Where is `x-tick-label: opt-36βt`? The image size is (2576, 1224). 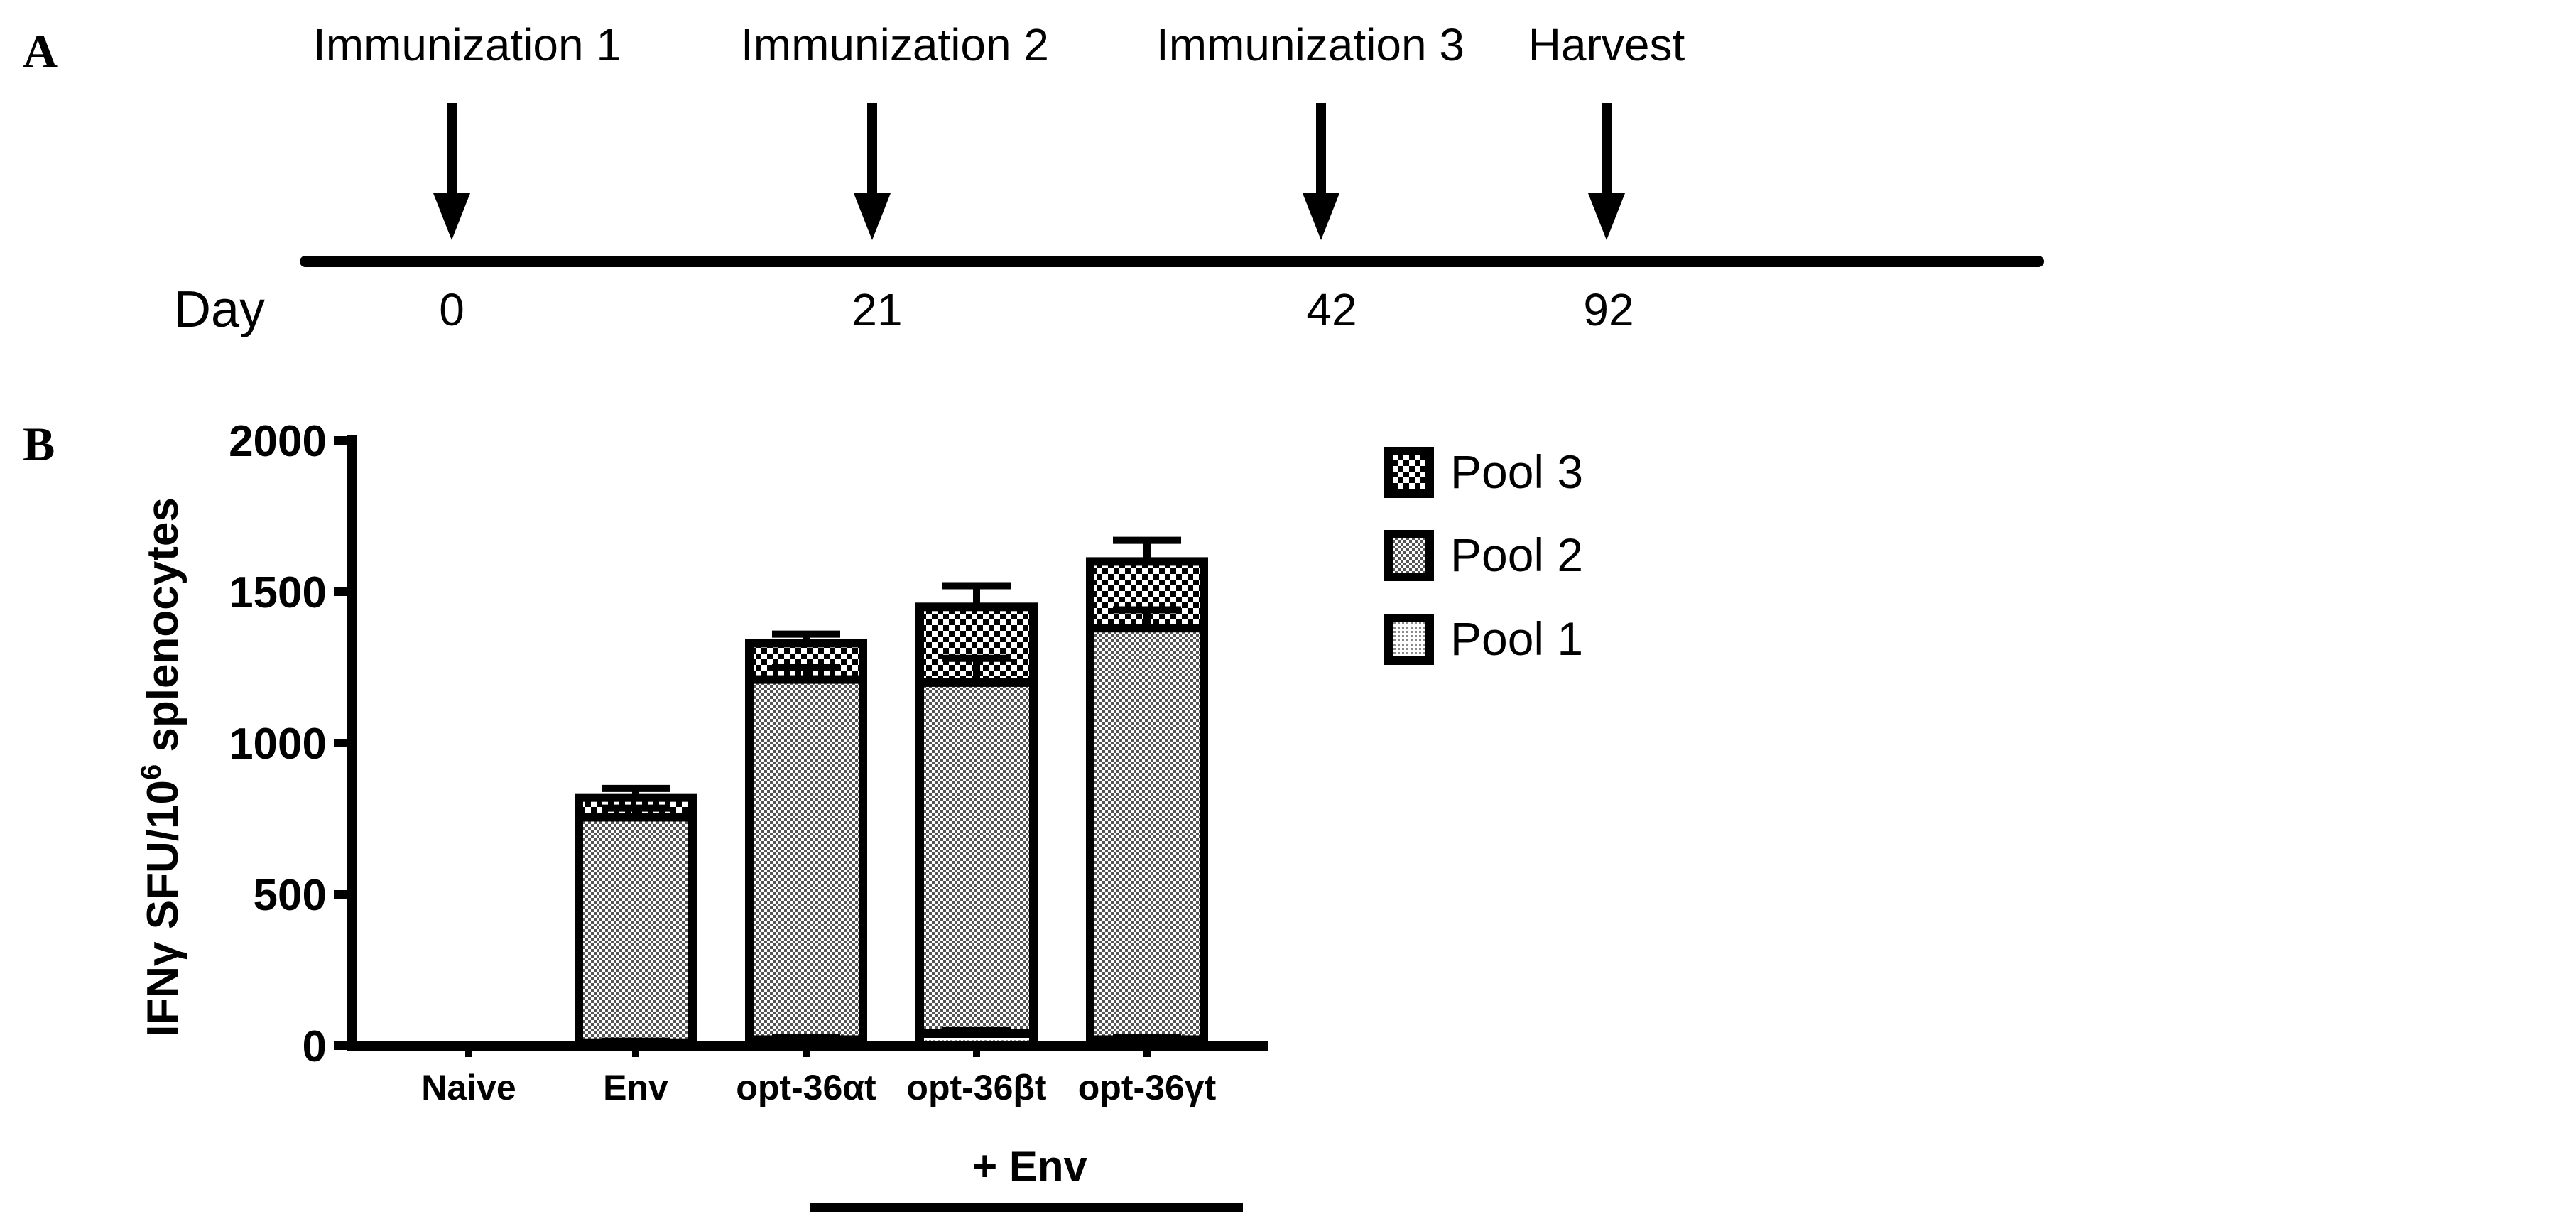 x-tick-label: opt-36βt is located at coordinates (977, 1088).